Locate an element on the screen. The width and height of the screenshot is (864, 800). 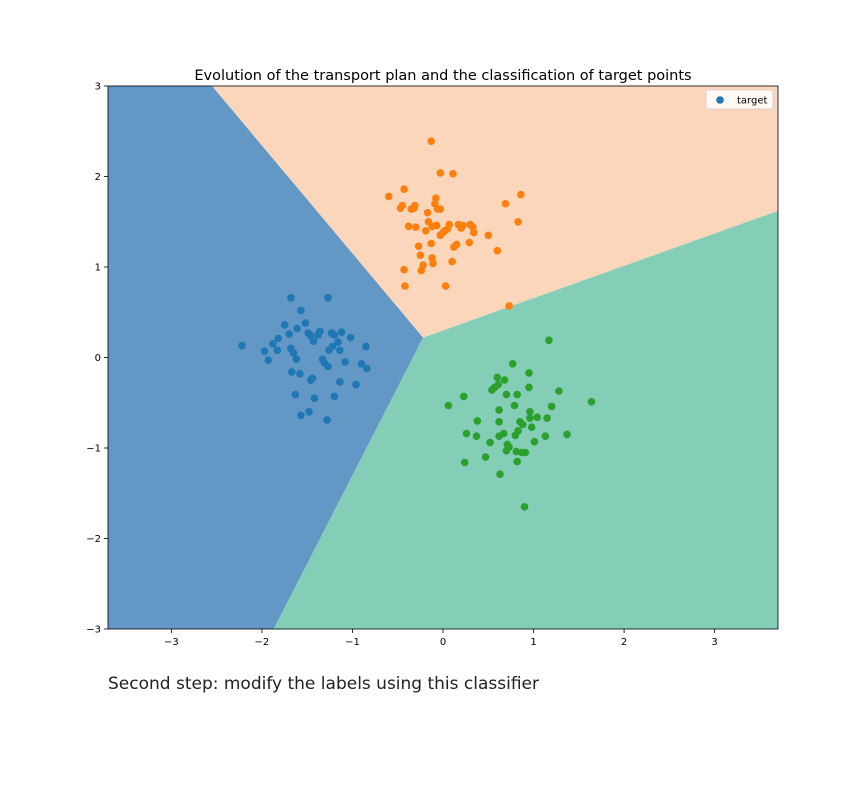
y-tick-label: −3 is located at coordinates (93, 630).